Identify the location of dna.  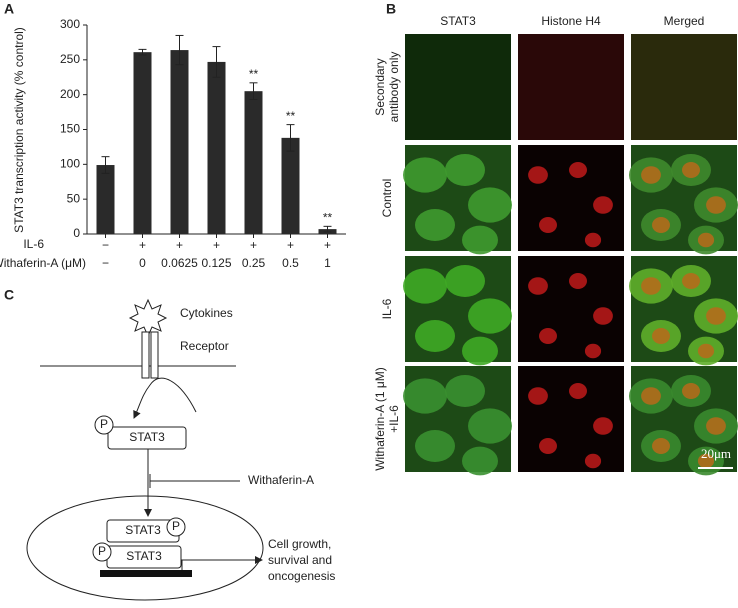
(146, 573).